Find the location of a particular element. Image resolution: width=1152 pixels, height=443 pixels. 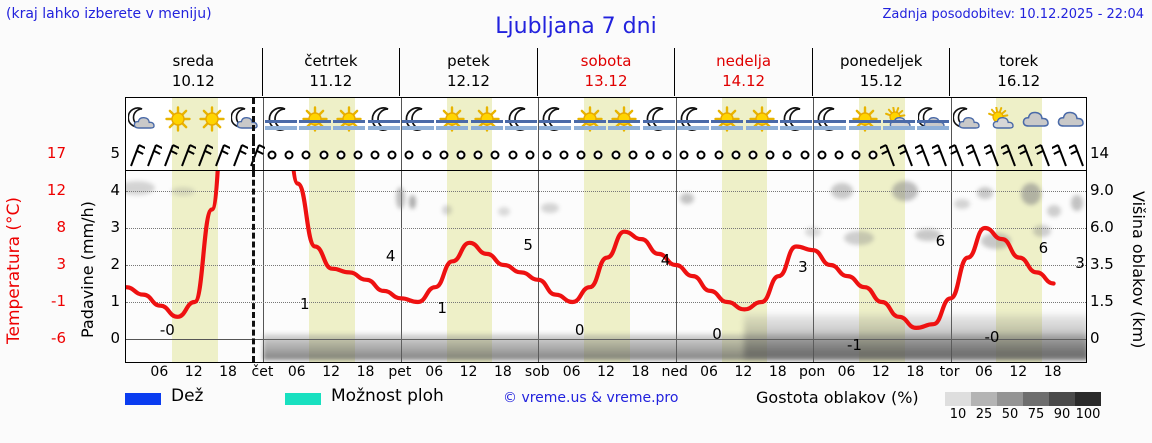

showers-legend-swatch is located at coordinates (303, 399).